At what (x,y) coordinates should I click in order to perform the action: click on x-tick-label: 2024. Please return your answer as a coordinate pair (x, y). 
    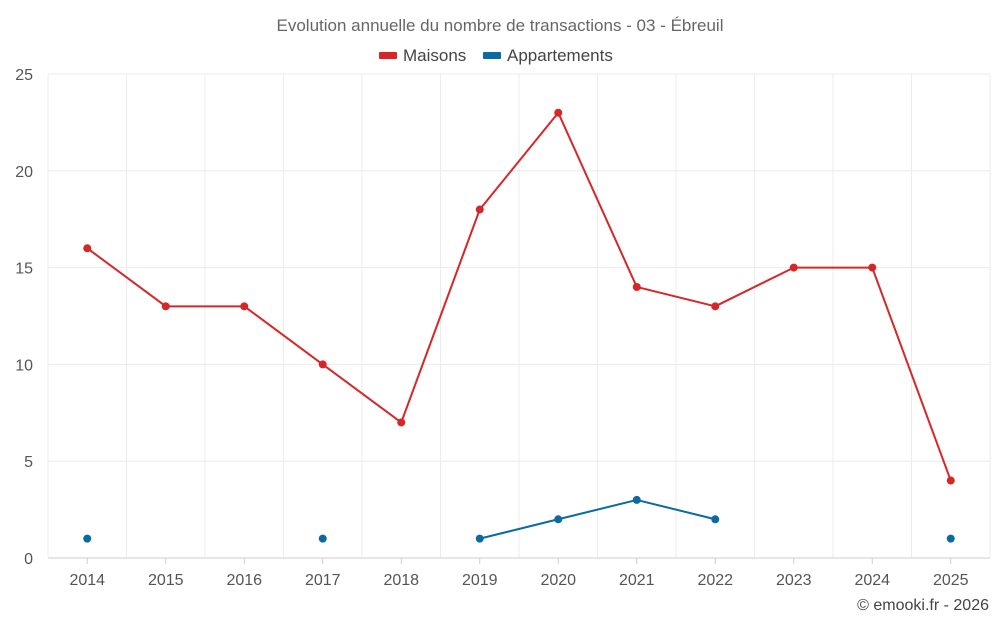
    Looking at the image, I should click on (872, 580).